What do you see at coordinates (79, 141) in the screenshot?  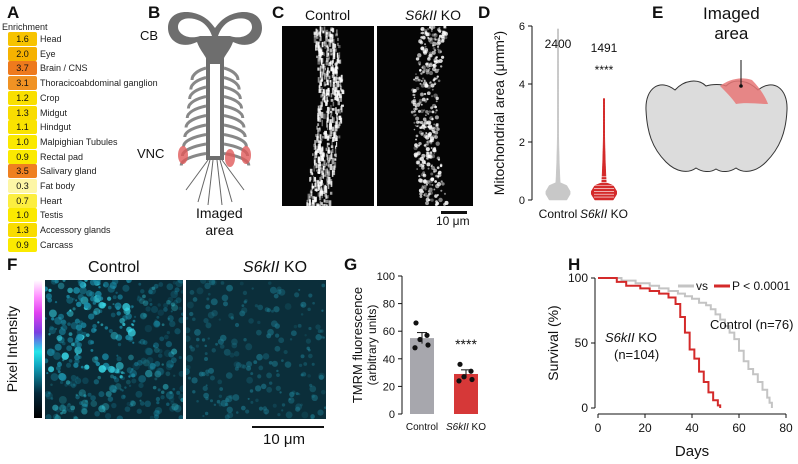 I see `enrichment-tissue: Malpighian Tubules` at bounding box center [79, 141].